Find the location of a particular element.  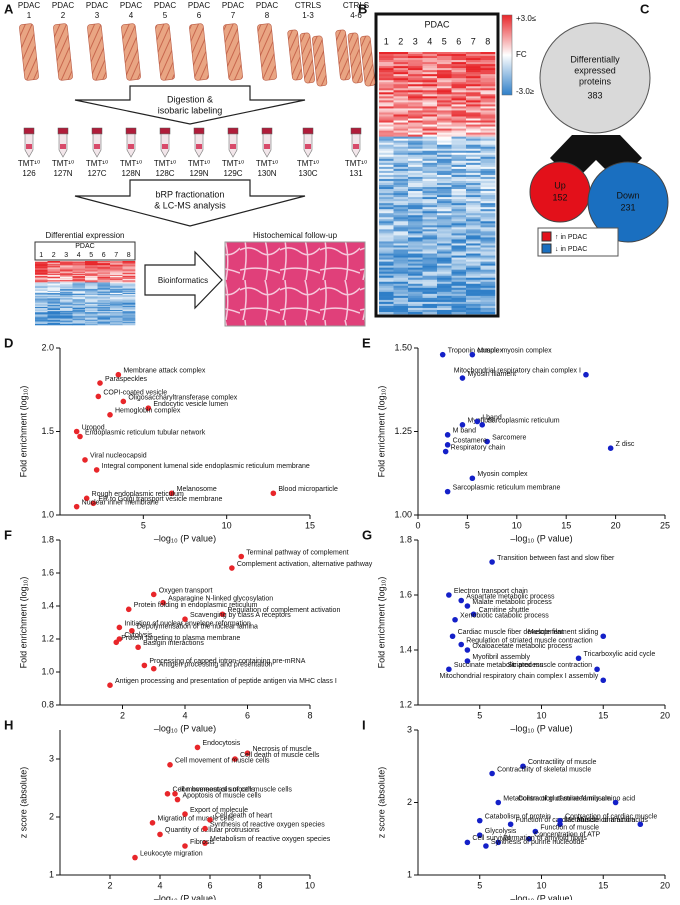

point-label: Catabolism of protein is located at coordinates (518, 816).